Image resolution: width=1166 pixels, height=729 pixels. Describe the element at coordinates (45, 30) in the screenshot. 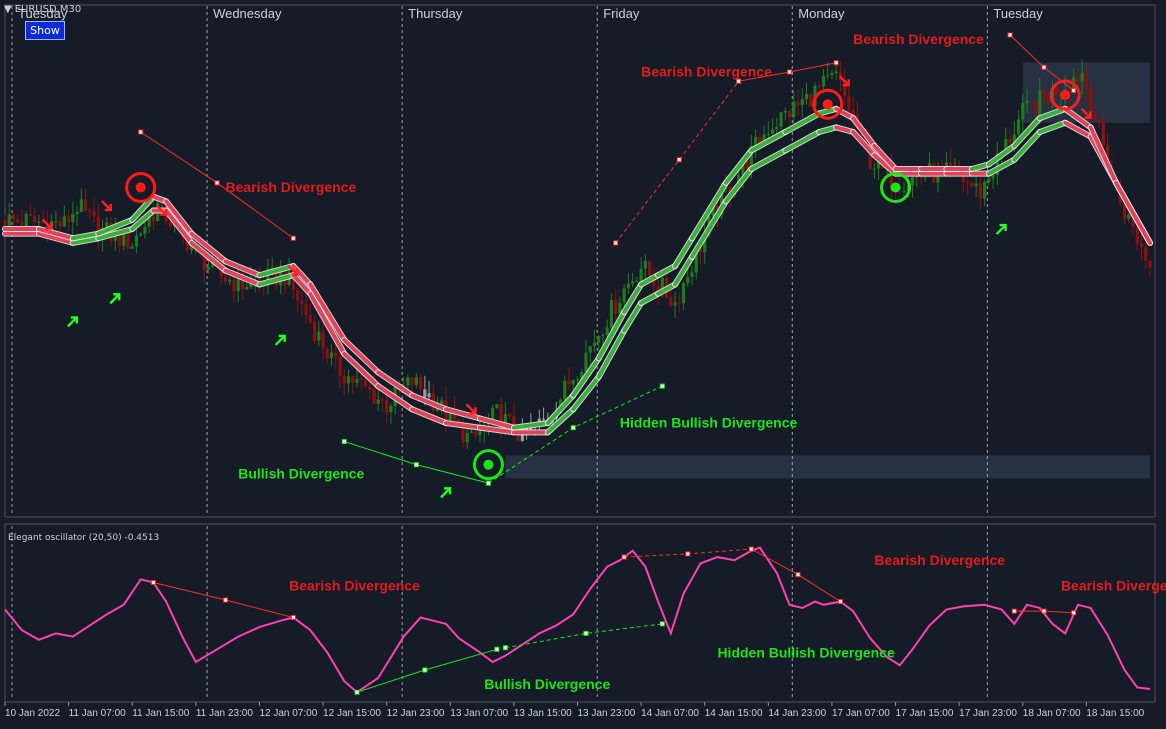

I see `show-button: Show` at that location.